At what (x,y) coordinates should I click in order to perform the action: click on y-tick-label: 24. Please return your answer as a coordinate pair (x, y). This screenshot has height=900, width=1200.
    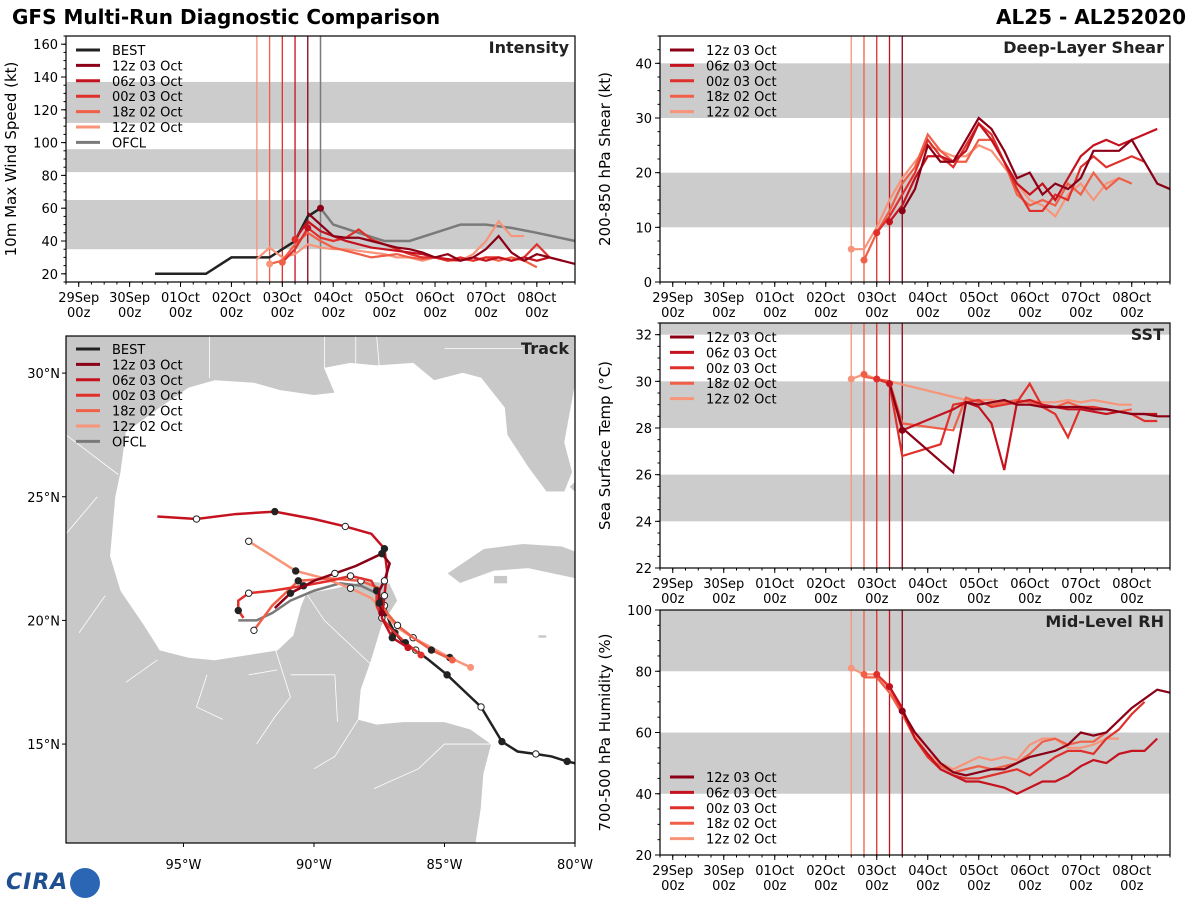
    Looking at the image, I should click on (643, 522).